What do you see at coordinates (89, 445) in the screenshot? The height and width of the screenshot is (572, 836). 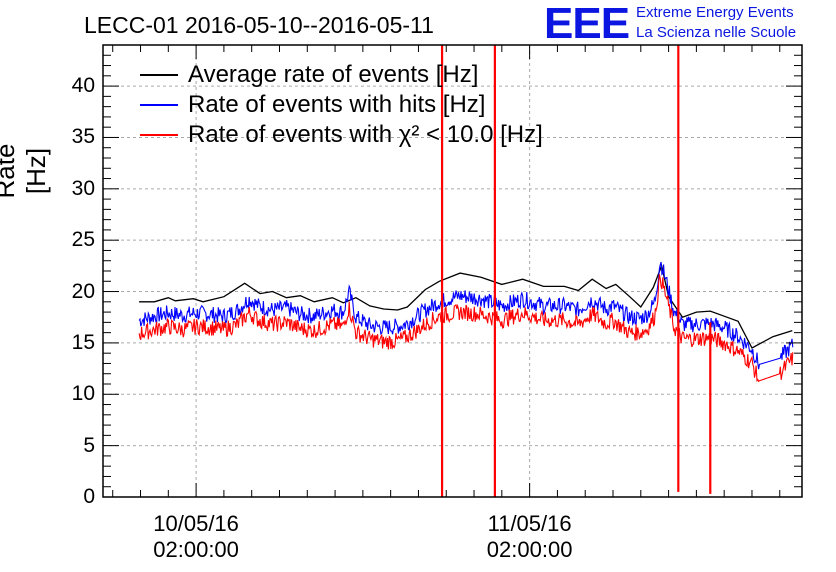 I see `y-tick-label: 5` at bounding box center [89, 445].